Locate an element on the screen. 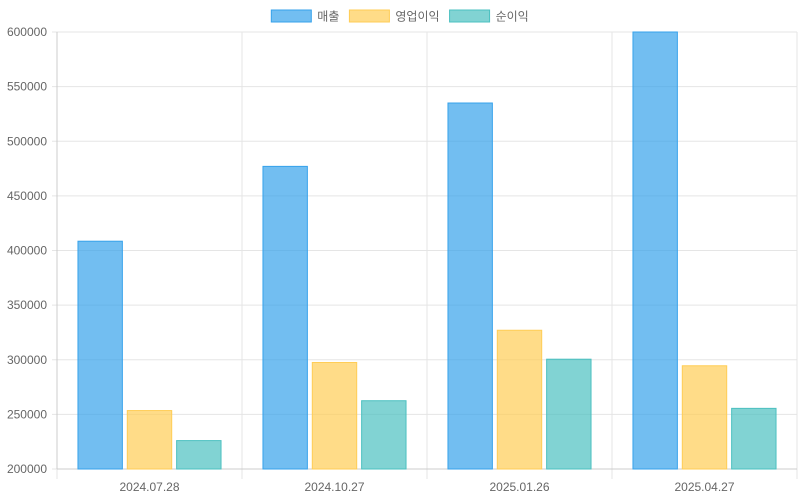 The width and height of the screenshot is (800, 500). bar-순이익-2025.01.26 is located at coordinates (569, 414).